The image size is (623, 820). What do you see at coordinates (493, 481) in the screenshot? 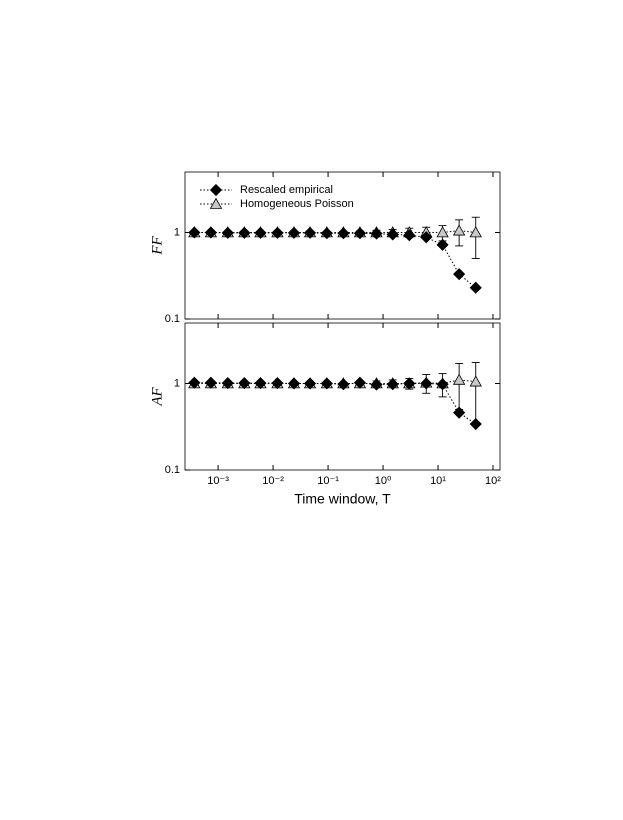
I see `x-tick-label: 10²` at bounding box center [493, 481].